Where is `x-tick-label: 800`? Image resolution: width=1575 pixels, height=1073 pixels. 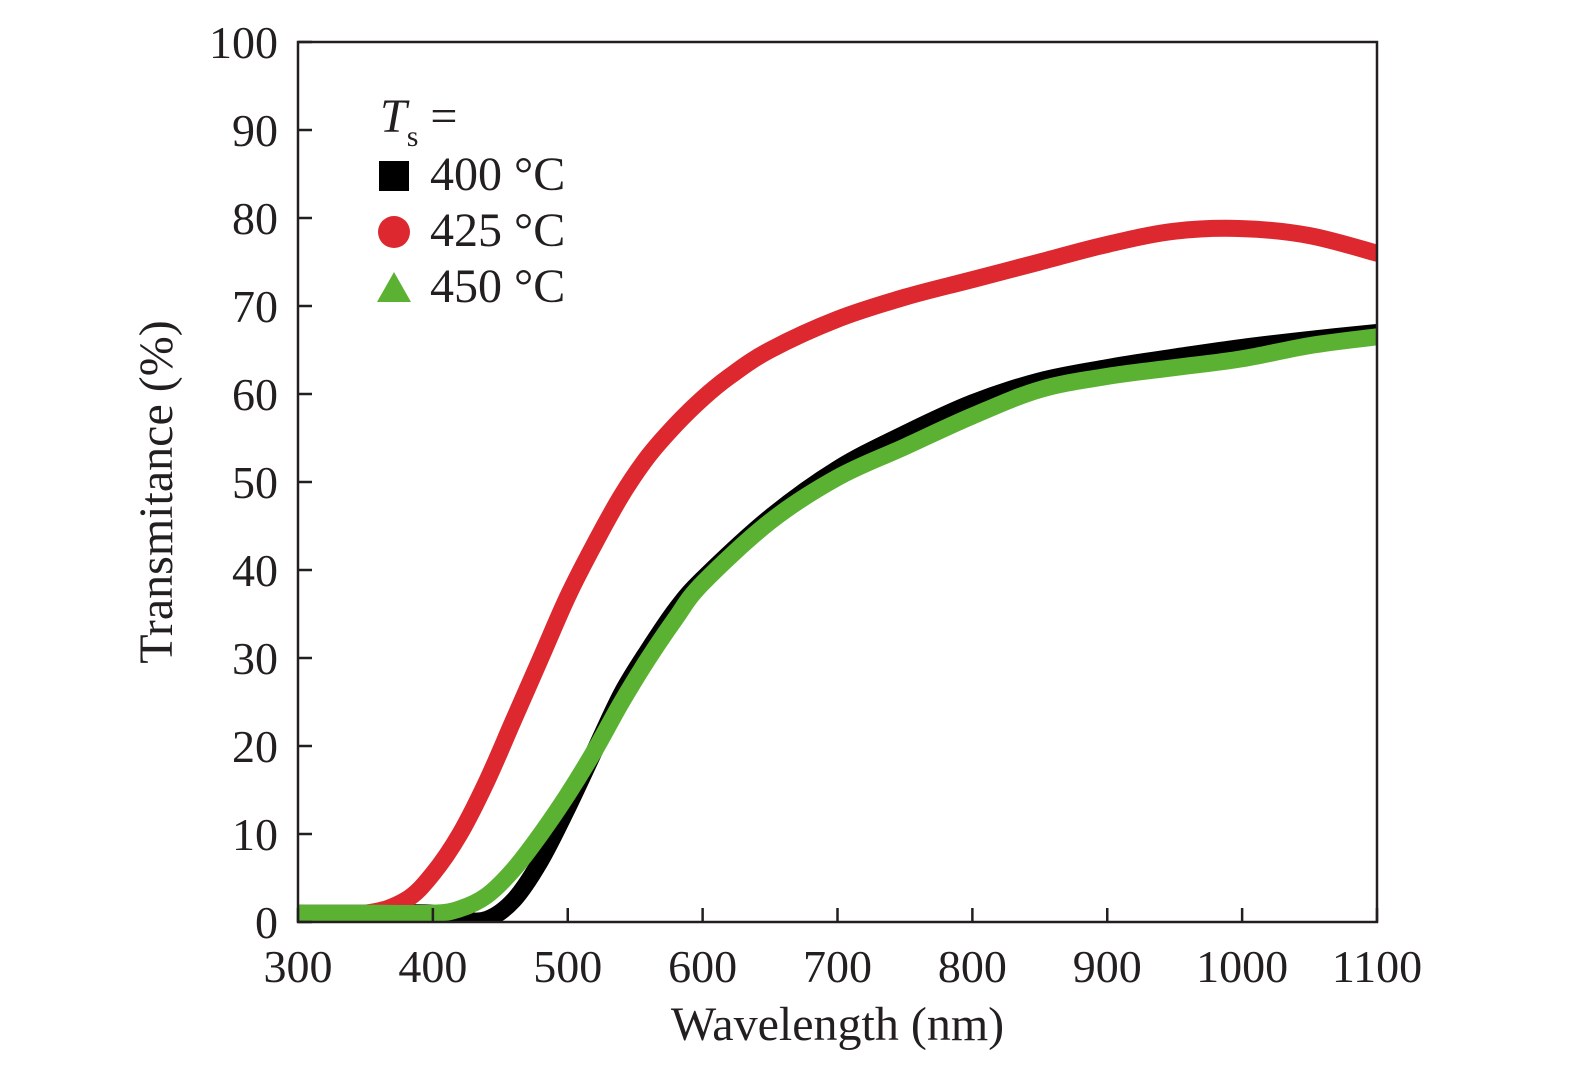
x-tick-label: 800 is located at coordinates (972, 966).